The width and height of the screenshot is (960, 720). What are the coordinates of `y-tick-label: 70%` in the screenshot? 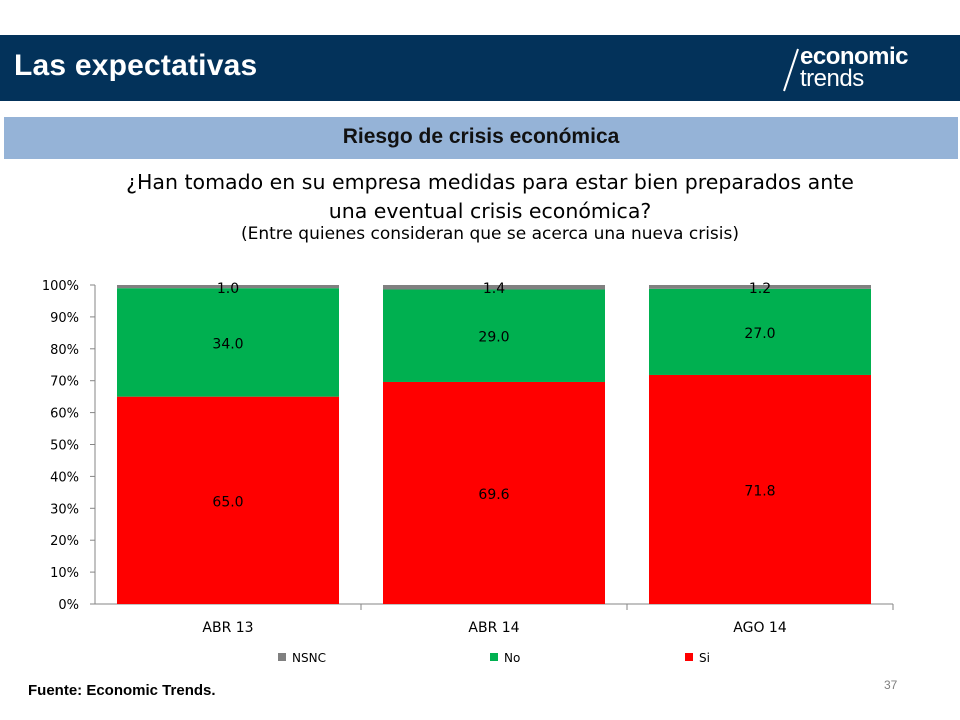 It's located at (64, 382).